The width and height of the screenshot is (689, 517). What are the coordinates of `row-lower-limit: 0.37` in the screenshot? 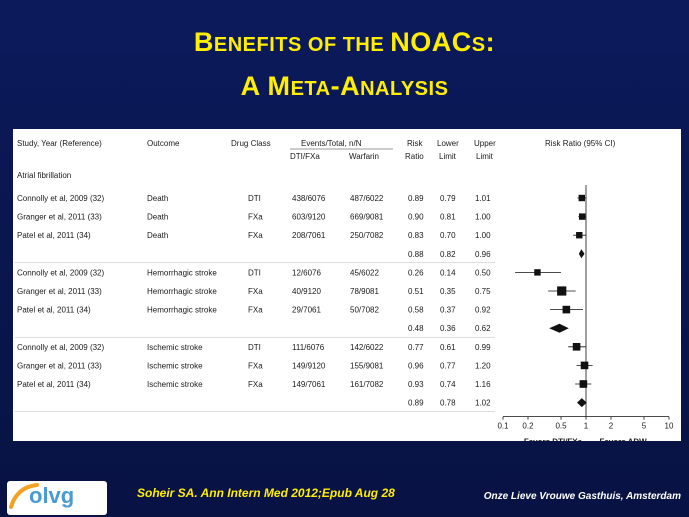 It's located at (448, 310).